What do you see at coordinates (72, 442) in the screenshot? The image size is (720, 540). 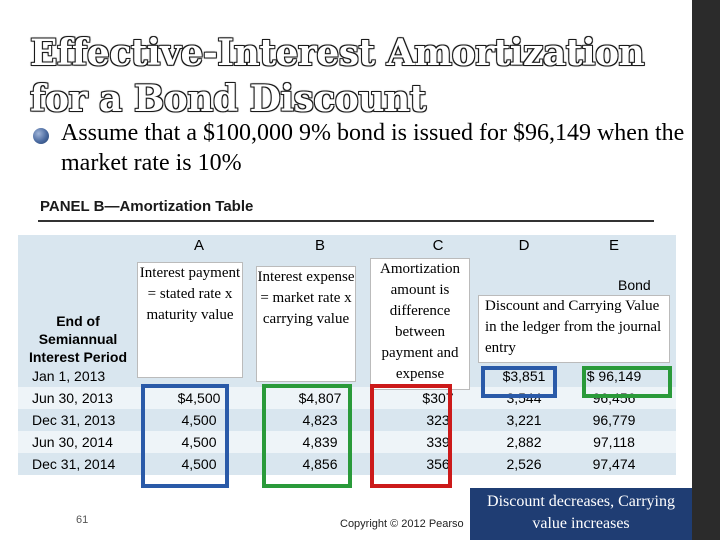 I see `period-cell: Jun 30, 2014` at bounding box center [72, 442].